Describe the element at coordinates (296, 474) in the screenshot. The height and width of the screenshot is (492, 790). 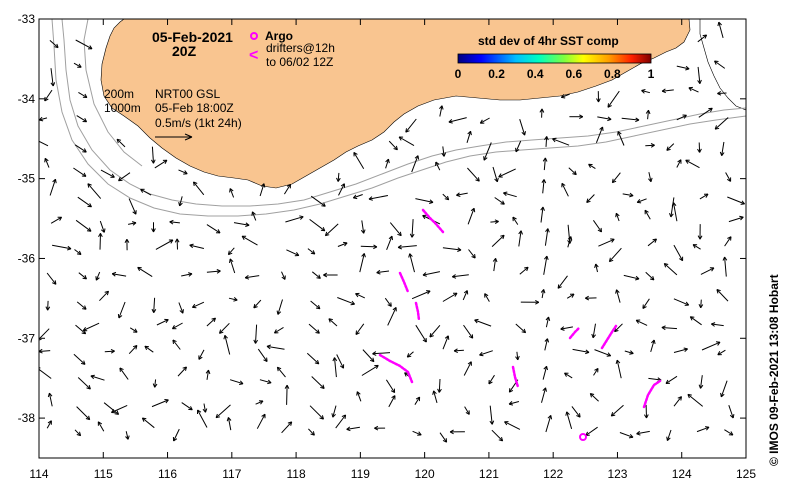
I see `x-tick-label: 118` at that location.